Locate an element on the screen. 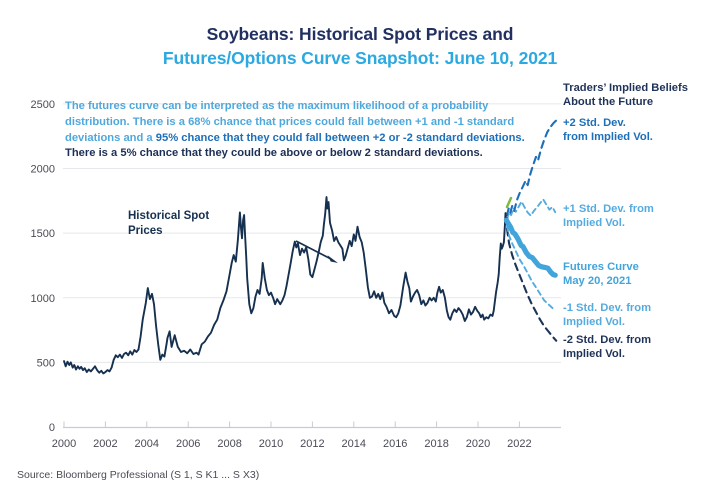 This screenshot has width=720, height=500. futures-curve-label: Futures Curve May 20, 2021 is located at coordinates (601, 274).